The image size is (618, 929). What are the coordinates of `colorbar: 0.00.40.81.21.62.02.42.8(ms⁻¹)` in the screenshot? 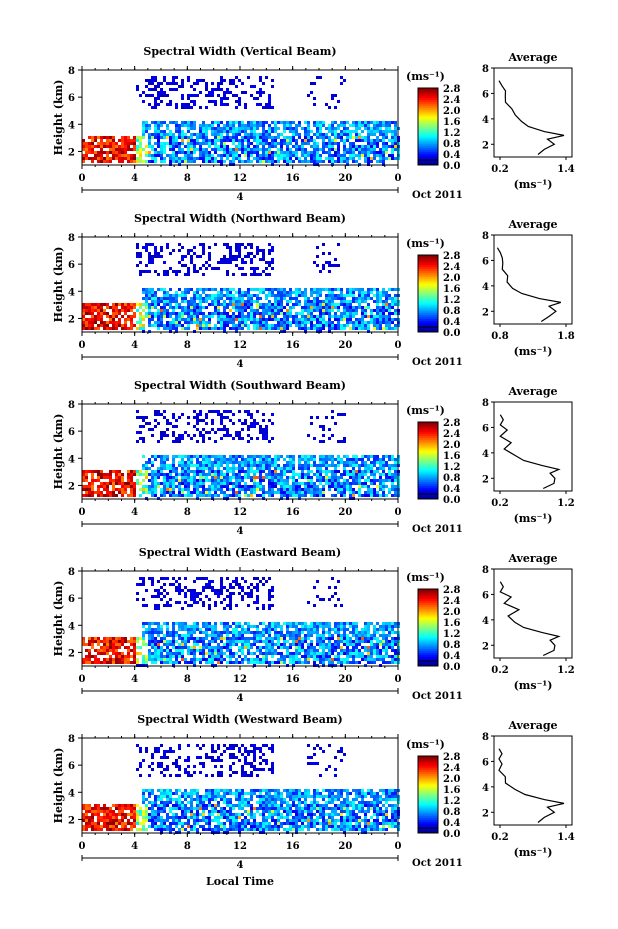 It's located at (433, 288).